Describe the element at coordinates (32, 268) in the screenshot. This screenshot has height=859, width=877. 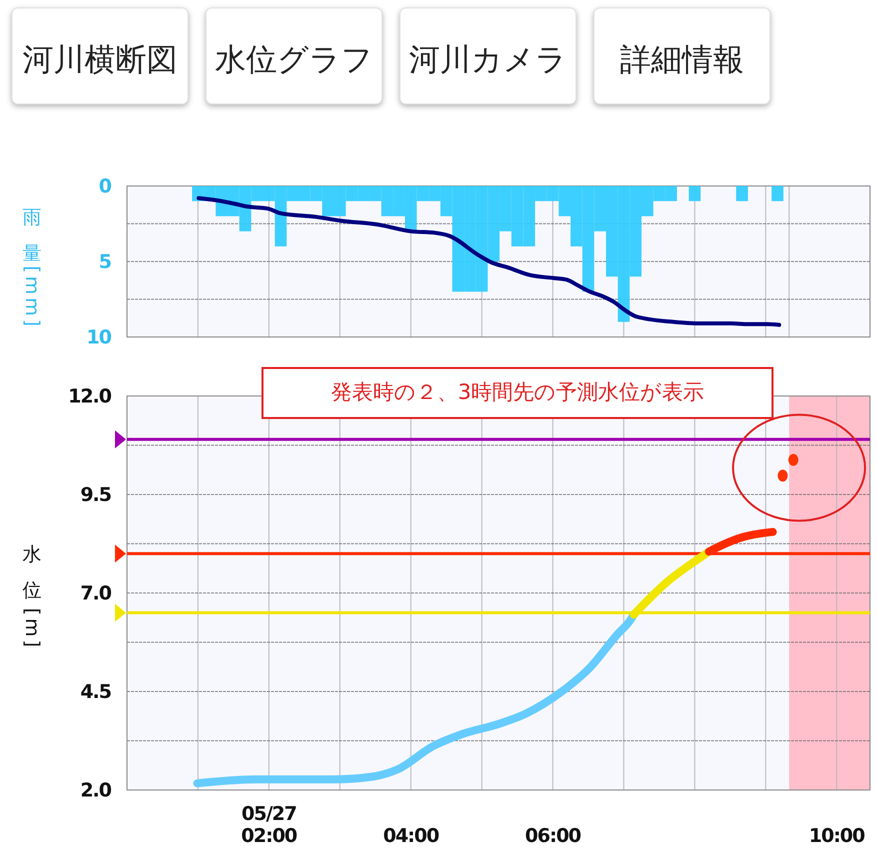
I see `y-axis-title: 雨量 [mm]` at that location.